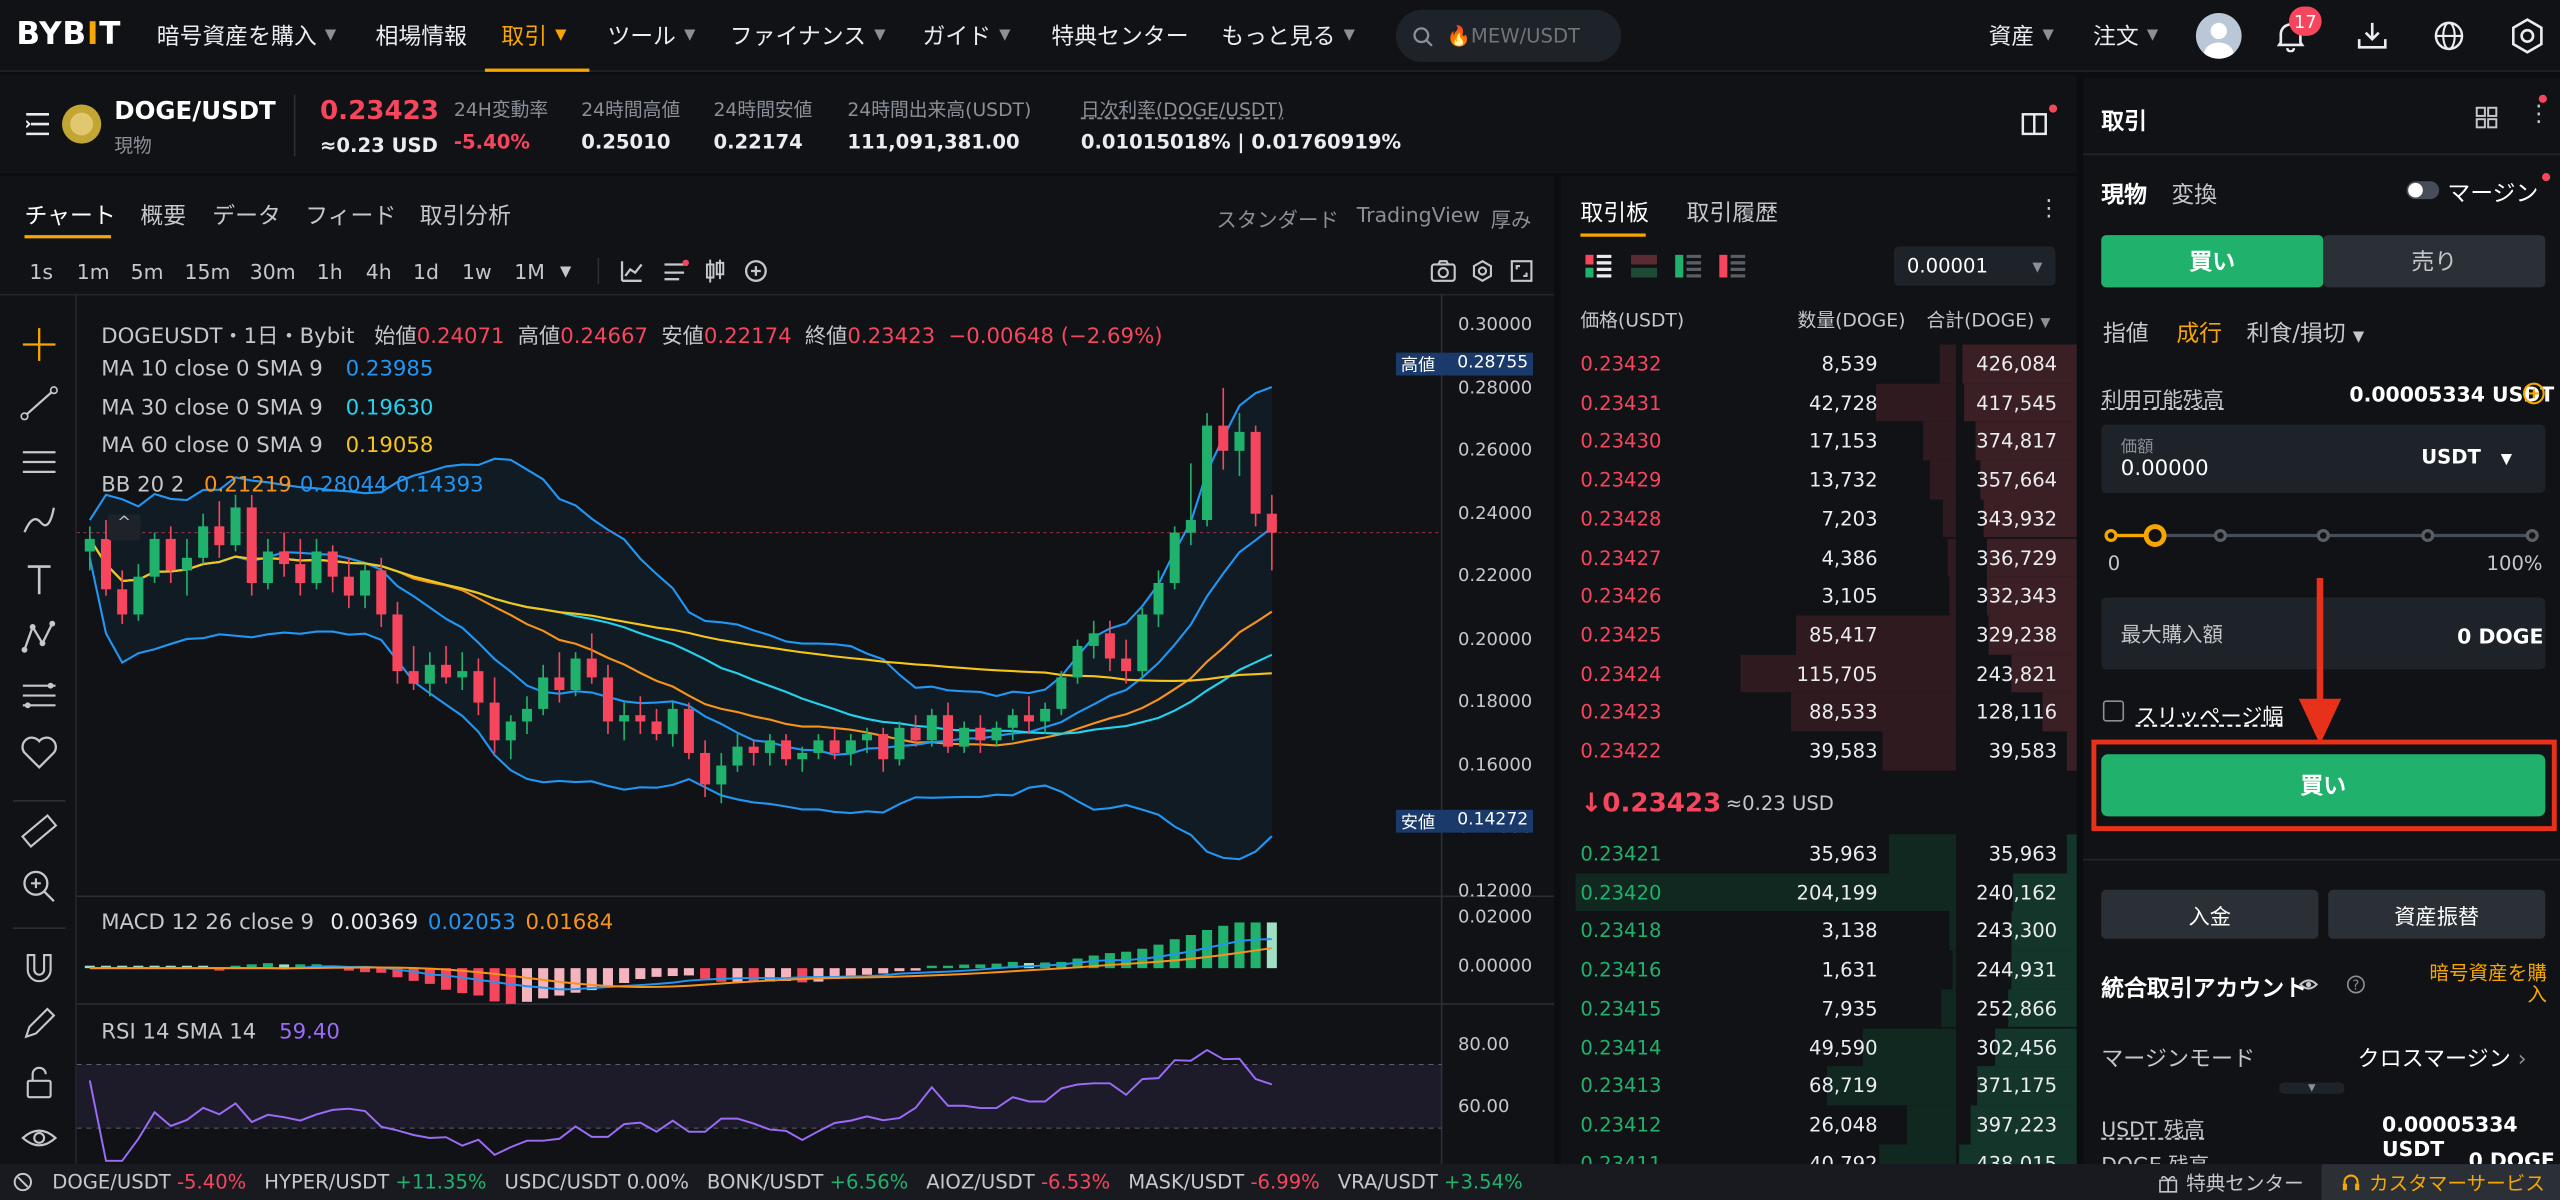 Image resolution: width=2560 pixels, height=1200 pixels. Describe the element at coordinates (1974, 266) in the screenshot. I see `precision-select: 0.00001 ▼` at that location.